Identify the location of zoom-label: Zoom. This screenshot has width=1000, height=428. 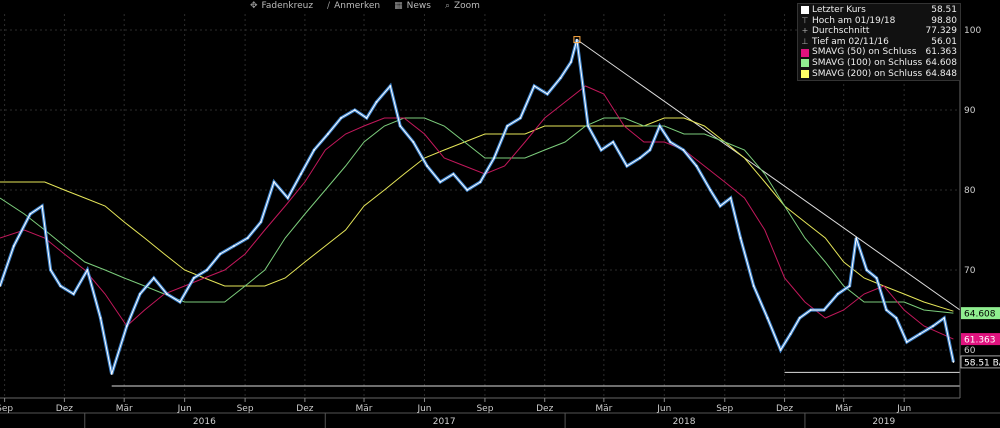
(466, 6).